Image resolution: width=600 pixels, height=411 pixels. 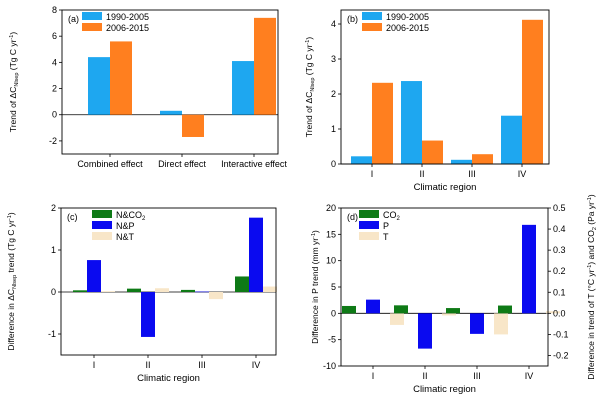 I want to click on legend-label: N&T, so click(x=125, y=237).